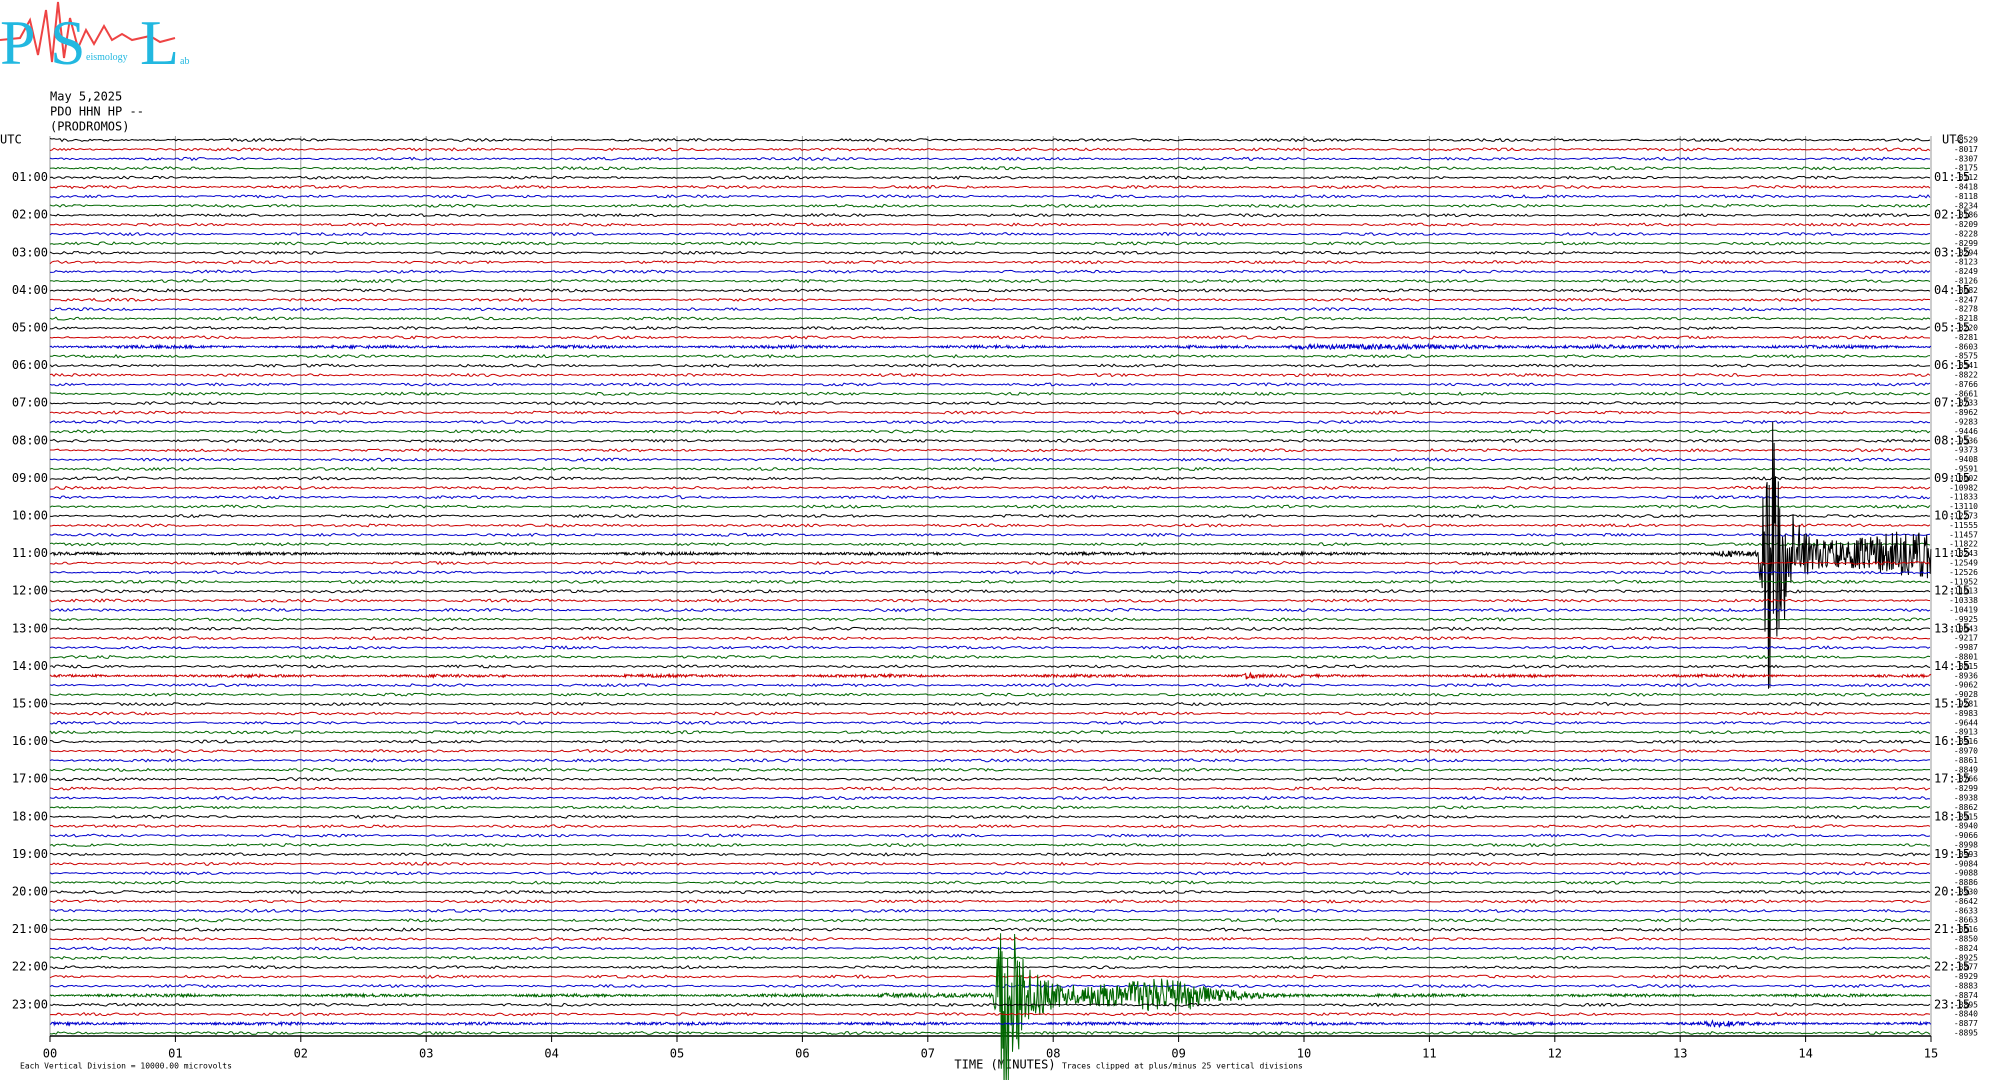 This screenshot has width=2010, height=1080. Describe the element at coordinates (18, 42) in the screenshot. I see `logo-letter: P` at that location.